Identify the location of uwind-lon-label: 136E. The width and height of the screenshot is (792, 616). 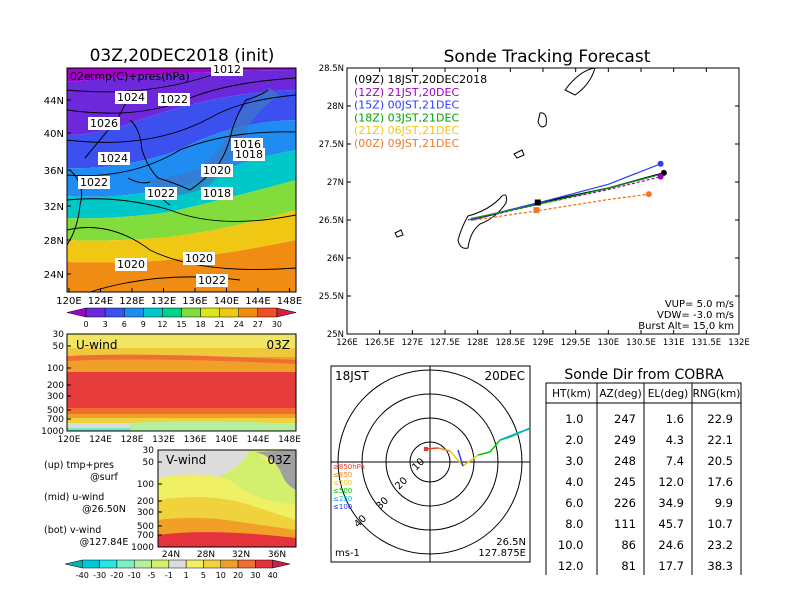
(195, 440).